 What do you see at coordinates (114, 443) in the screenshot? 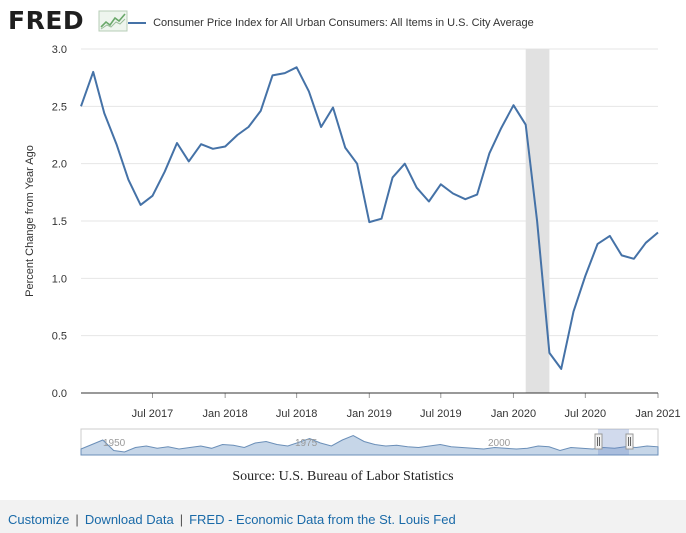
I see `navigator-label: 1950` at bounding box center [114, 443].